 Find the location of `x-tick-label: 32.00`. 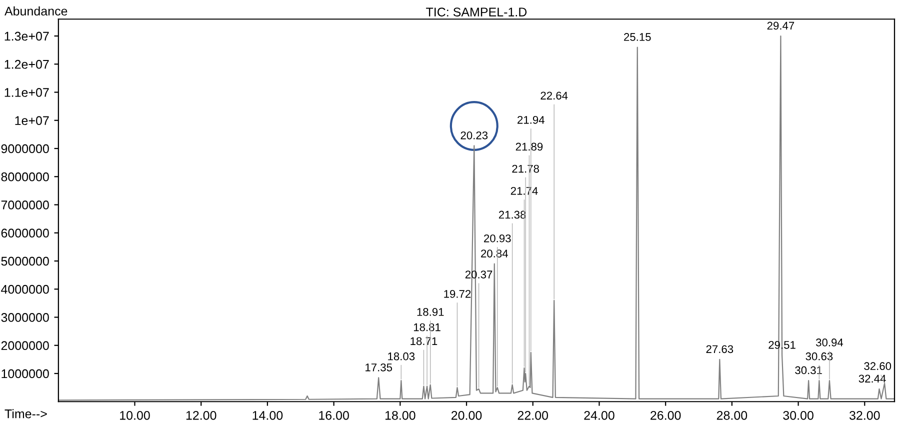

x-tick-label: 32.00 is located at coordinates (864, 415).